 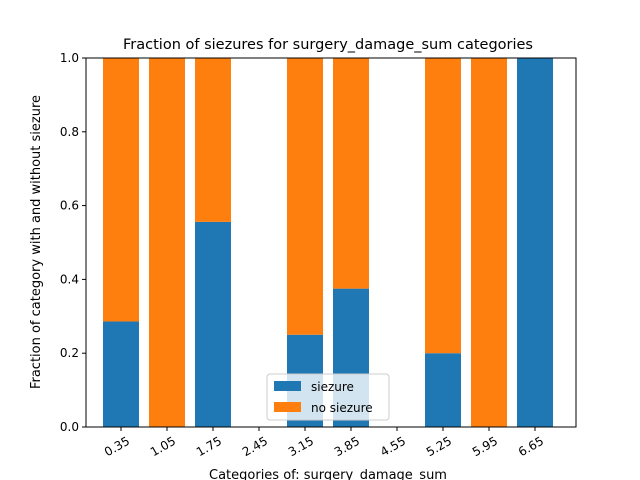 I want to click on x-tick-label: 5.95, so click(x=485, y=446).